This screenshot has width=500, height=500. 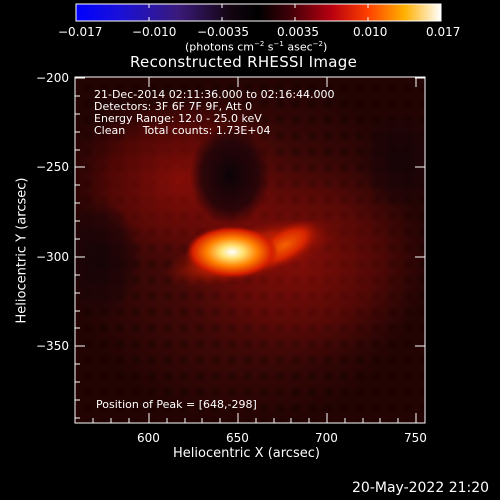 What do you see at coordinates (173, 106) in the screenshot?
I see `detectors-label: Detectors: 3F 6F 7F 9F, Att 0` at bounding box center [173, 106].